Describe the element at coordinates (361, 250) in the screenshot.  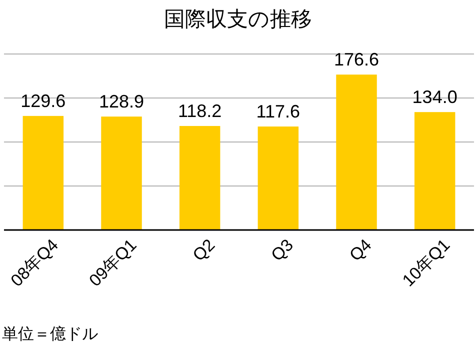
I see `x-tick-label: Q4` at that location.